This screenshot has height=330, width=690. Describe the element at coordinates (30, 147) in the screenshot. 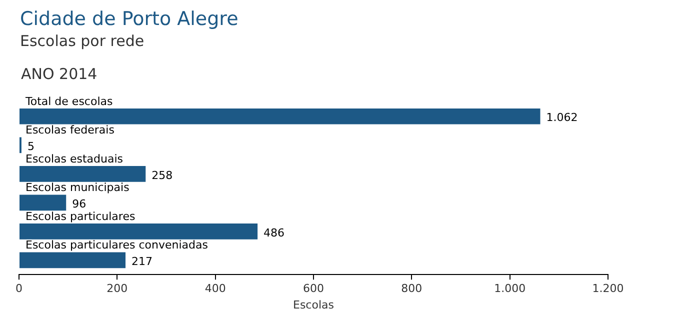

I see `data-label: 5` at that location.